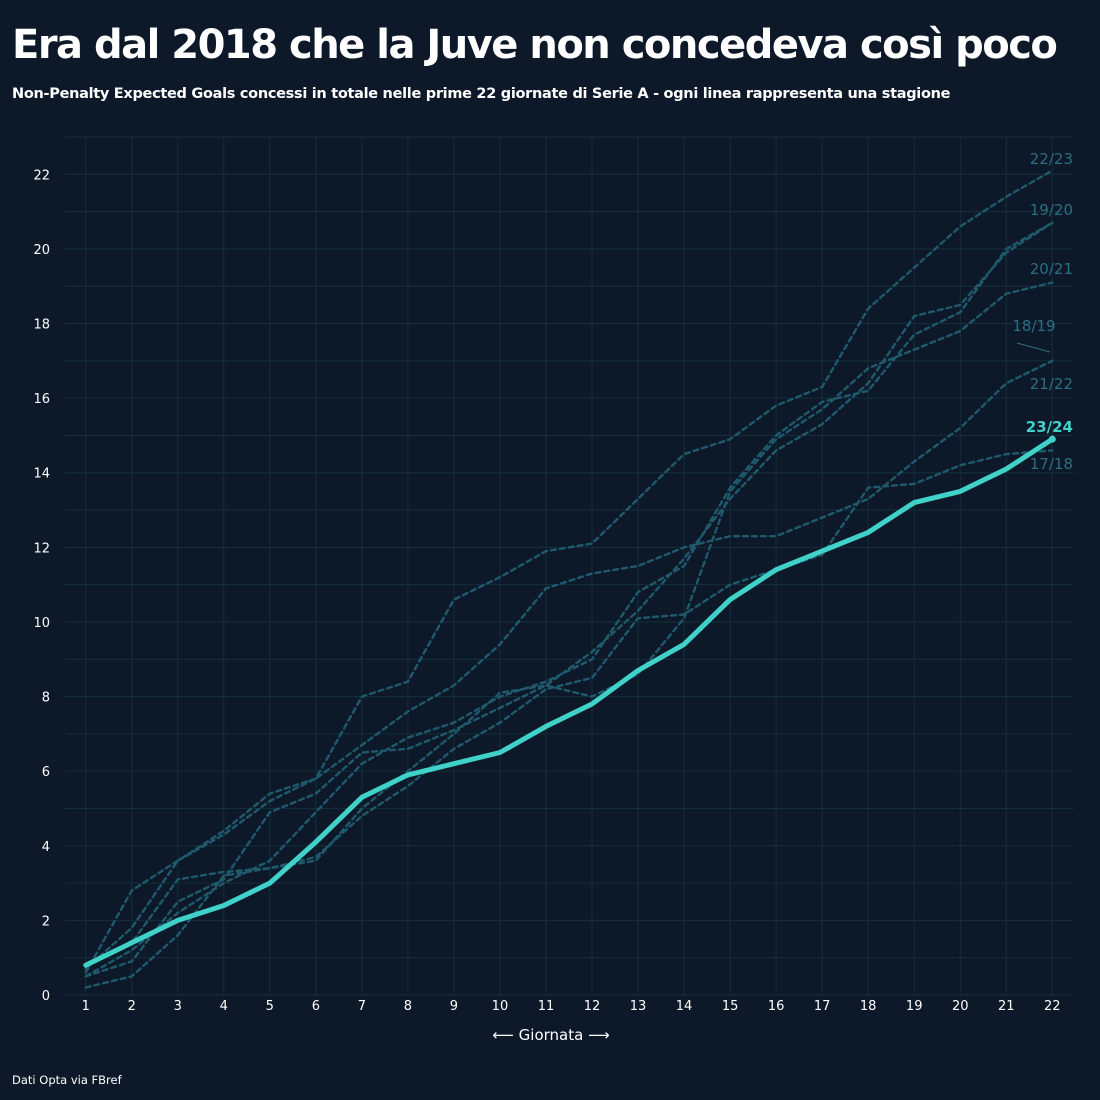  I want to click on y-tick-label: 12, so click(41, 548).